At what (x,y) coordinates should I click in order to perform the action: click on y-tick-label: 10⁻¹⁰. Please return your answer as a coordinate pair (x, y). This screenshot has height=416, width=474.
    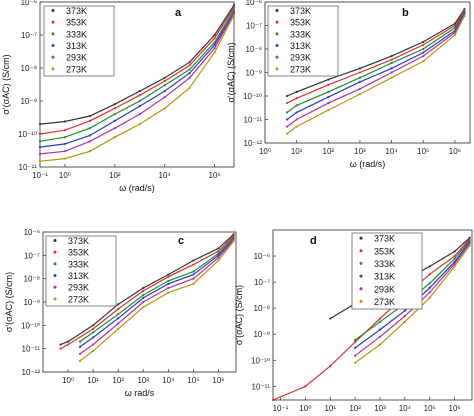
    Looking at the image, I should click on (260, 360).